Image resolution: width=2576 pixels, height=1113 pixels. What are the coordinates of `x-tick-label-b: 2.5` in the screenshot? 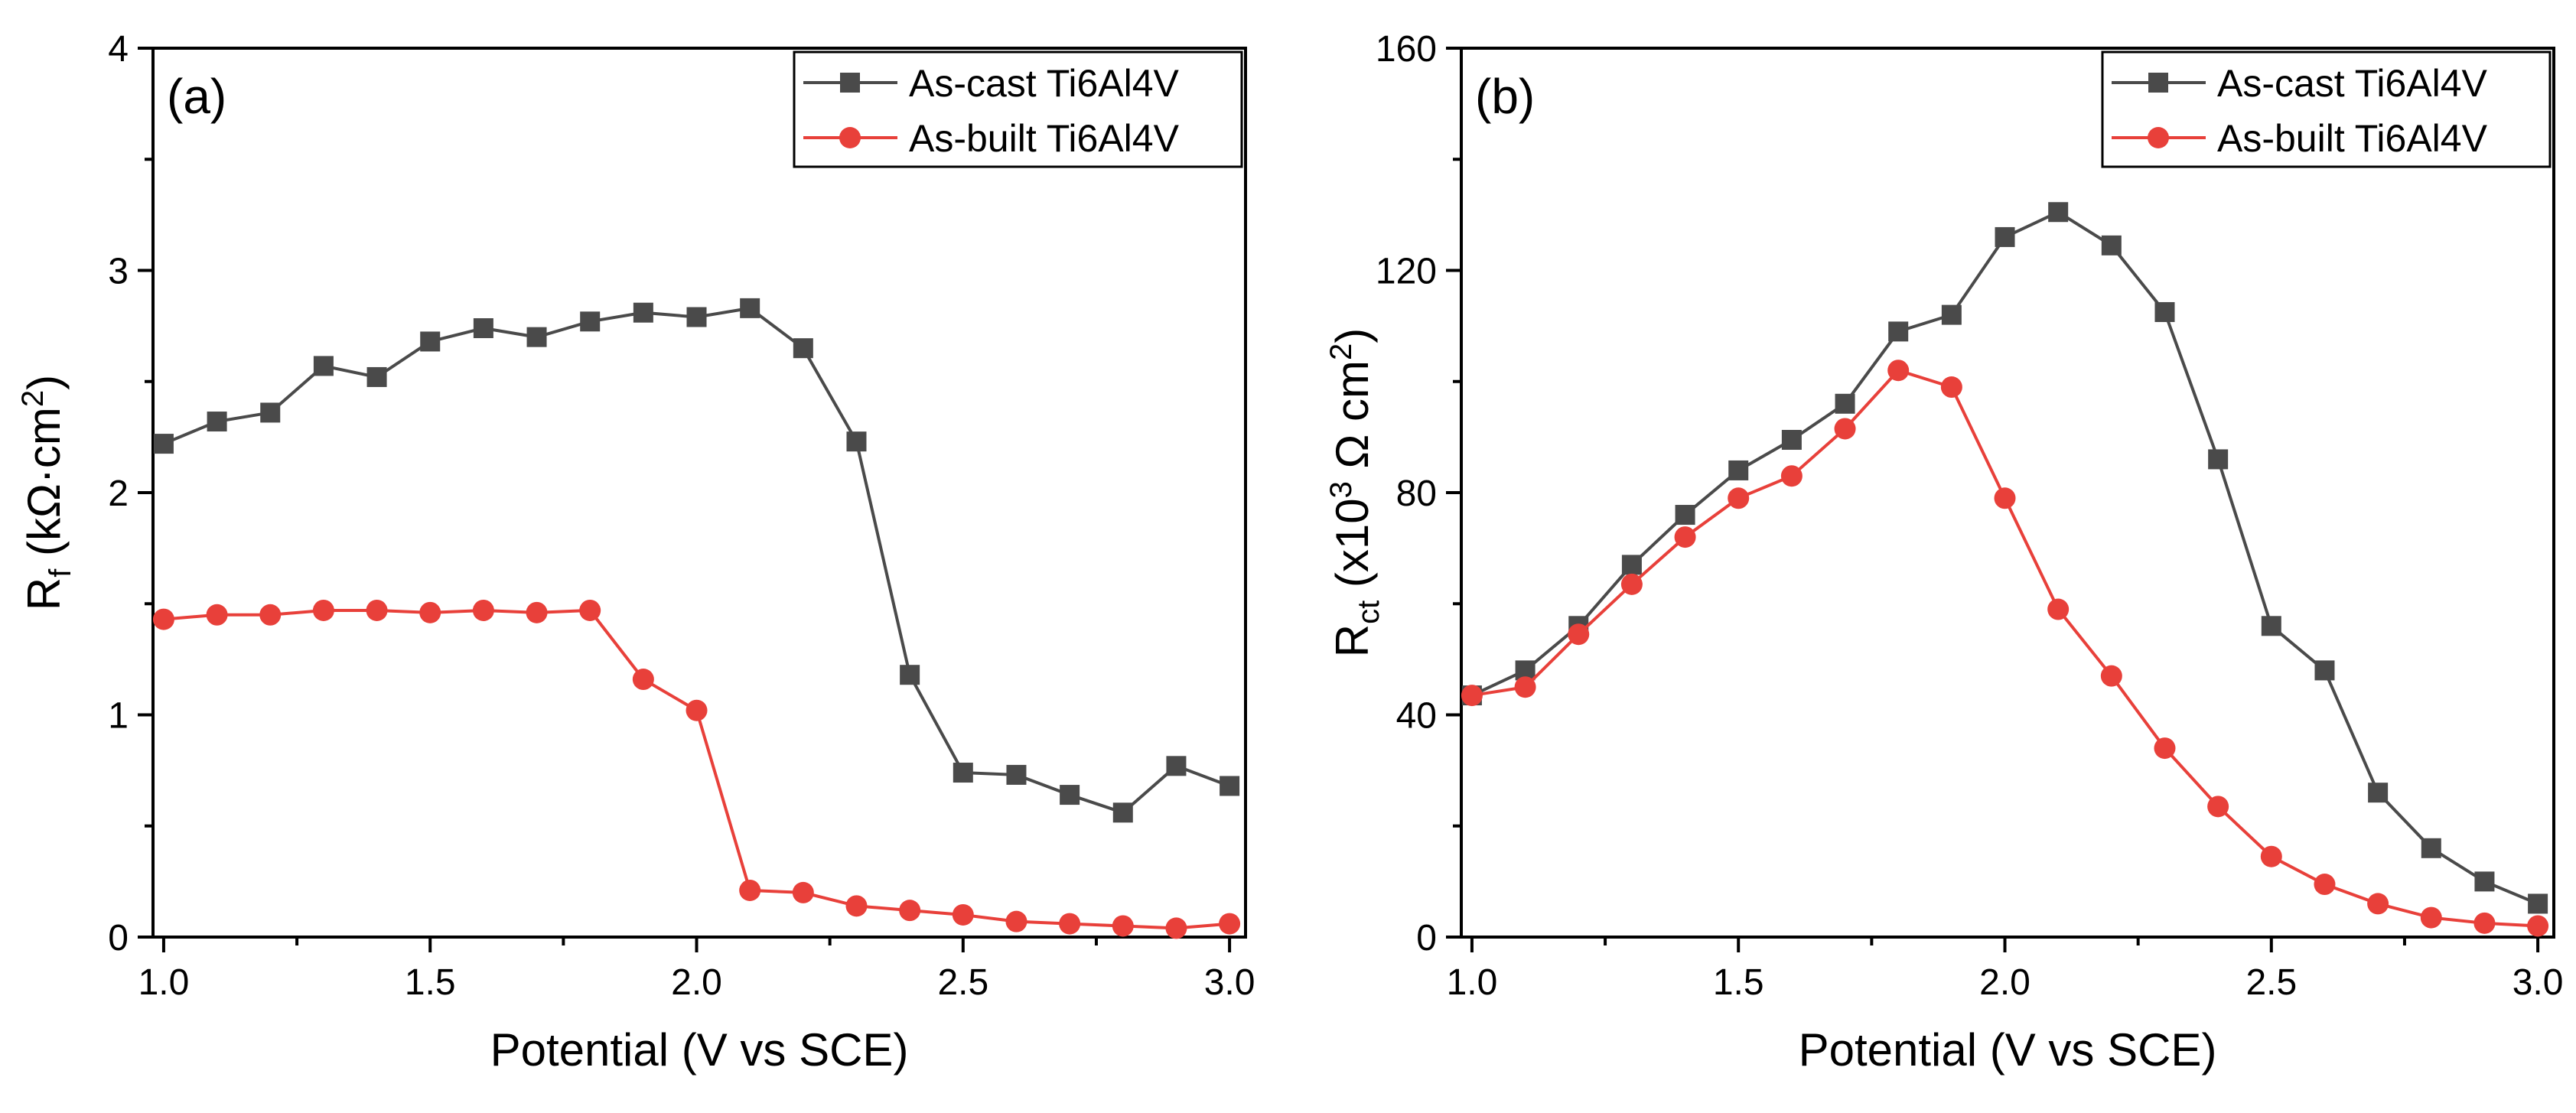 It's located at (2271, 982).